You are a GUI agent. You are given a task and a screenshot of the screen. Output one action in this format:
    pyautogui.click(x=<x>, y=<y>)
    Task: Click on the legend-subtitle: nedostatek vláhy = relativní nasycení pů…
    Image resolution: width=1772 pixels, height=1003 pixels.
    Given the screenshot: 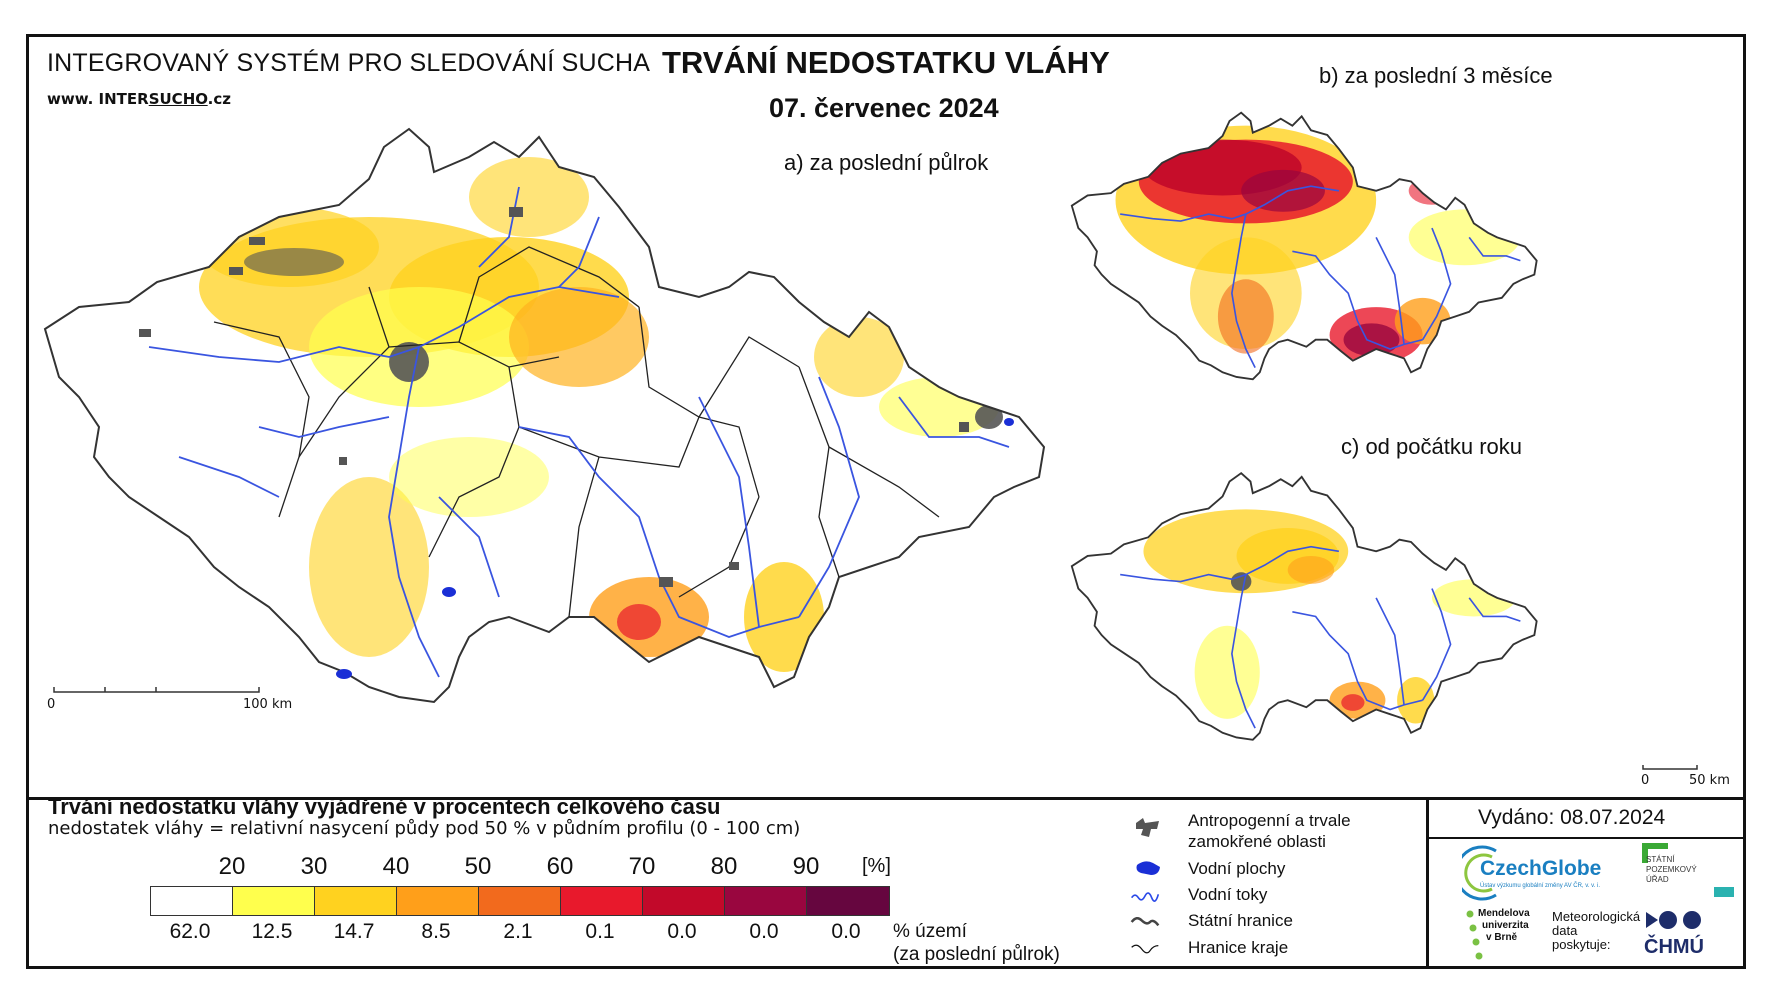 What is the action you would take?
    pyautogui.click(x=424, y=828)
    